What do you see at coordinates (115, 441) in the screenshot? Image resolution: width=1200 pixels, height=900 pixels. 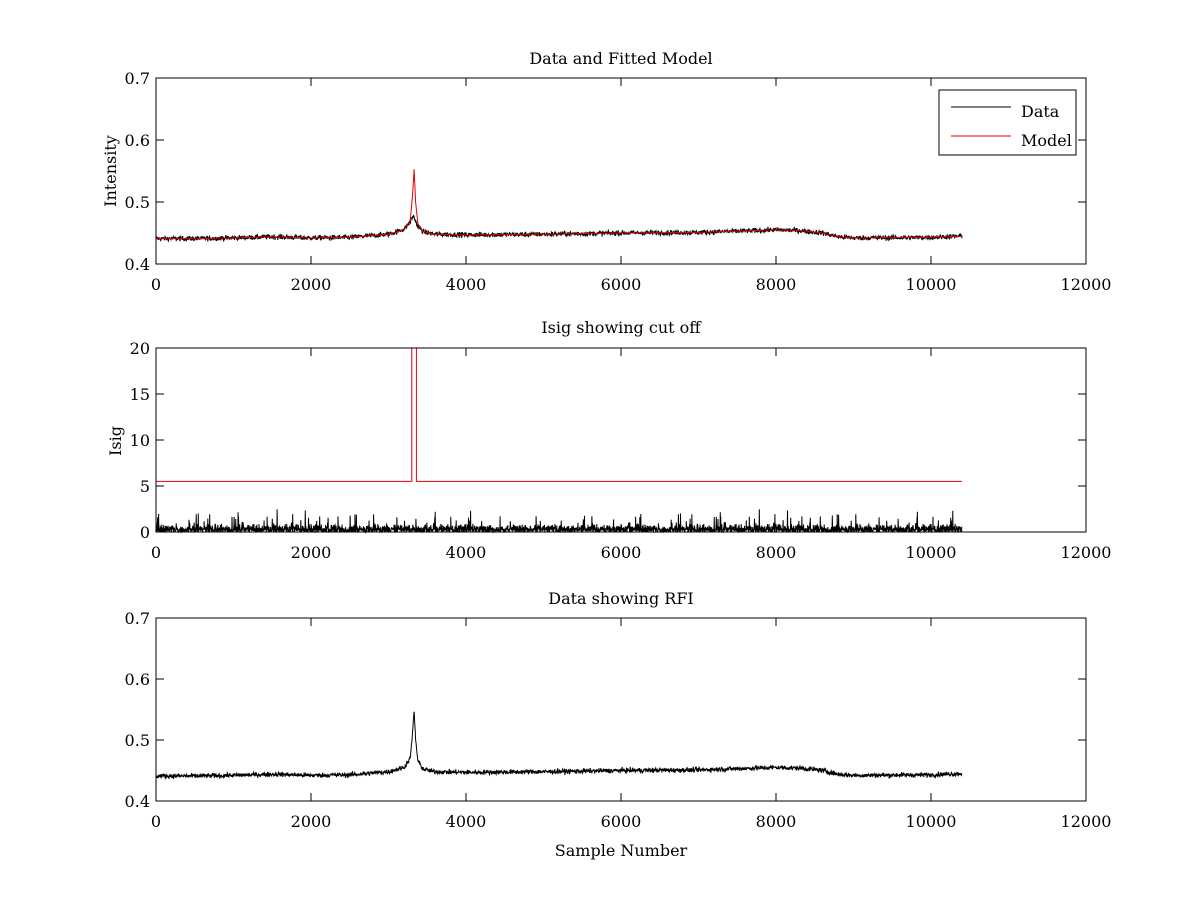 I see `y-axis-label: Isig` at bounding box center [115, 441].